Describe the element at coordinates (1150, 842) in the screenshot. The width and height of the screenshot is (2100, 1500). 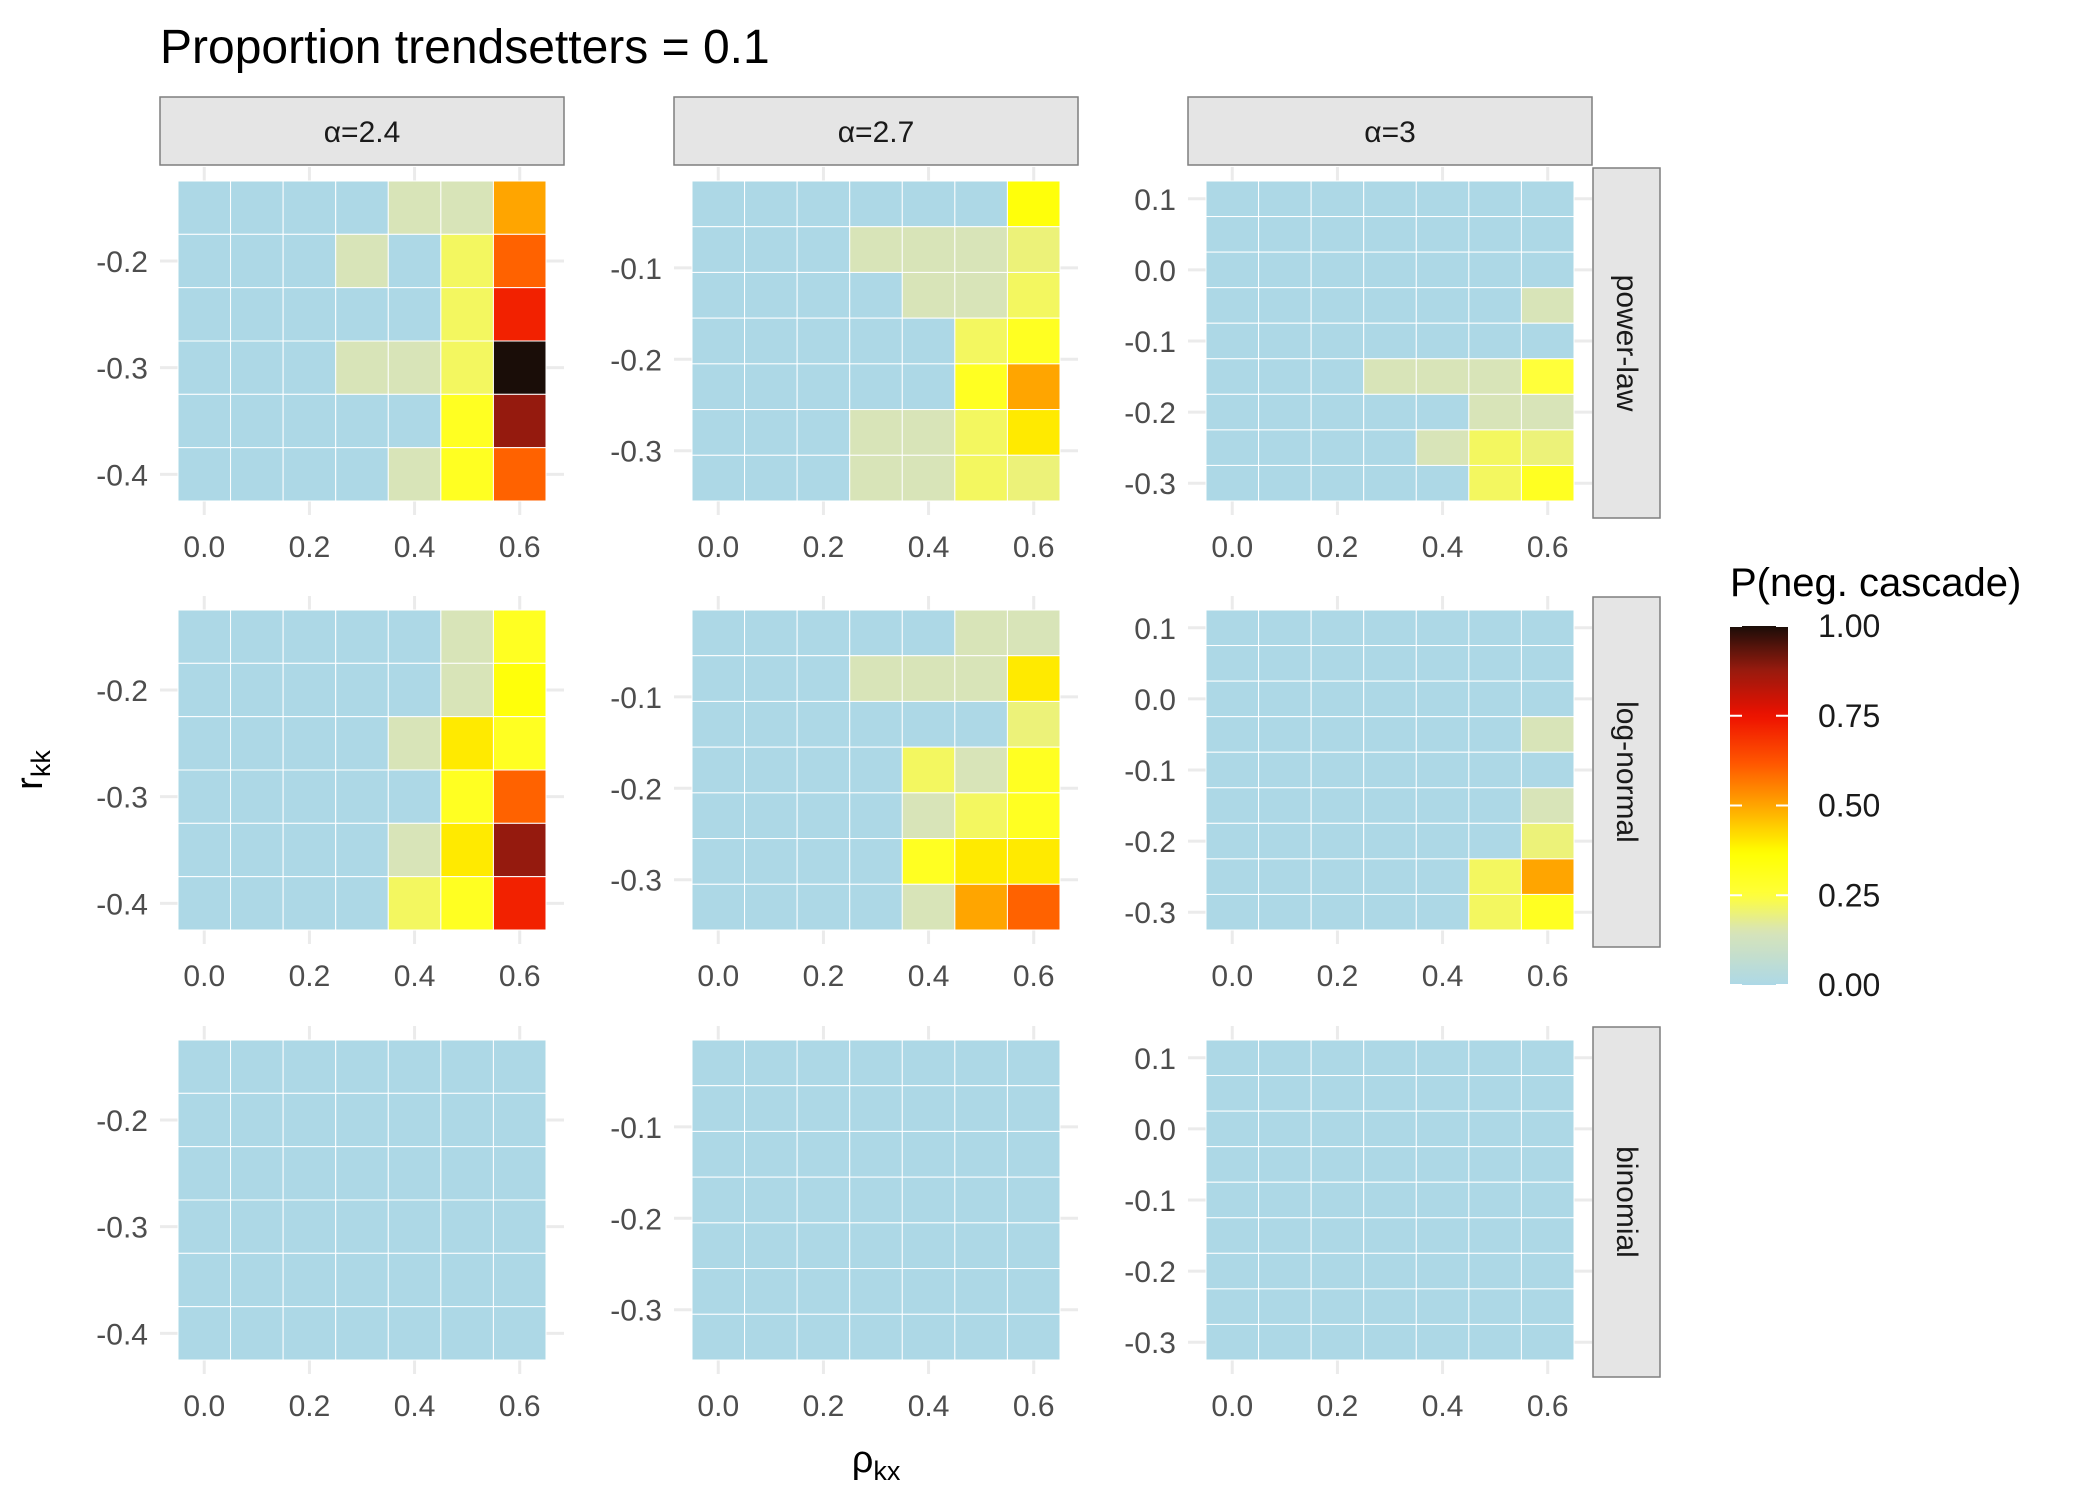
I see `y-tick-label: -0.2` at that location.